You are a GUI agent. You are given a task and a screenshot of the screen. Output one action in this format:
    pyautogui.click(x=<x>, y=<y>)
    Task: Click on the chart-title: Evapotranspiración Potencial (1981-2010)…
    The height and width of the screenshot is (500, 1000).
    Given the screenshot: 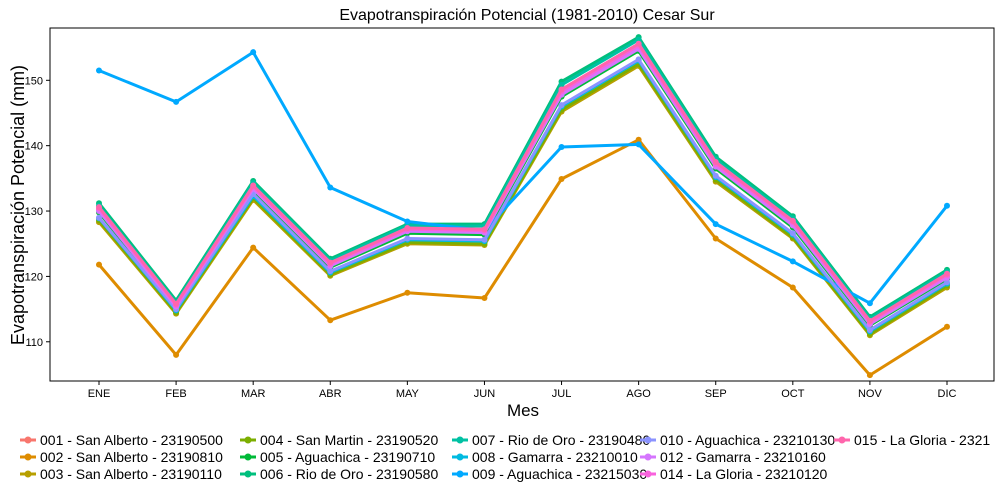 What is the action you would take?
    pyautogui.click(x=527, y=15)
    